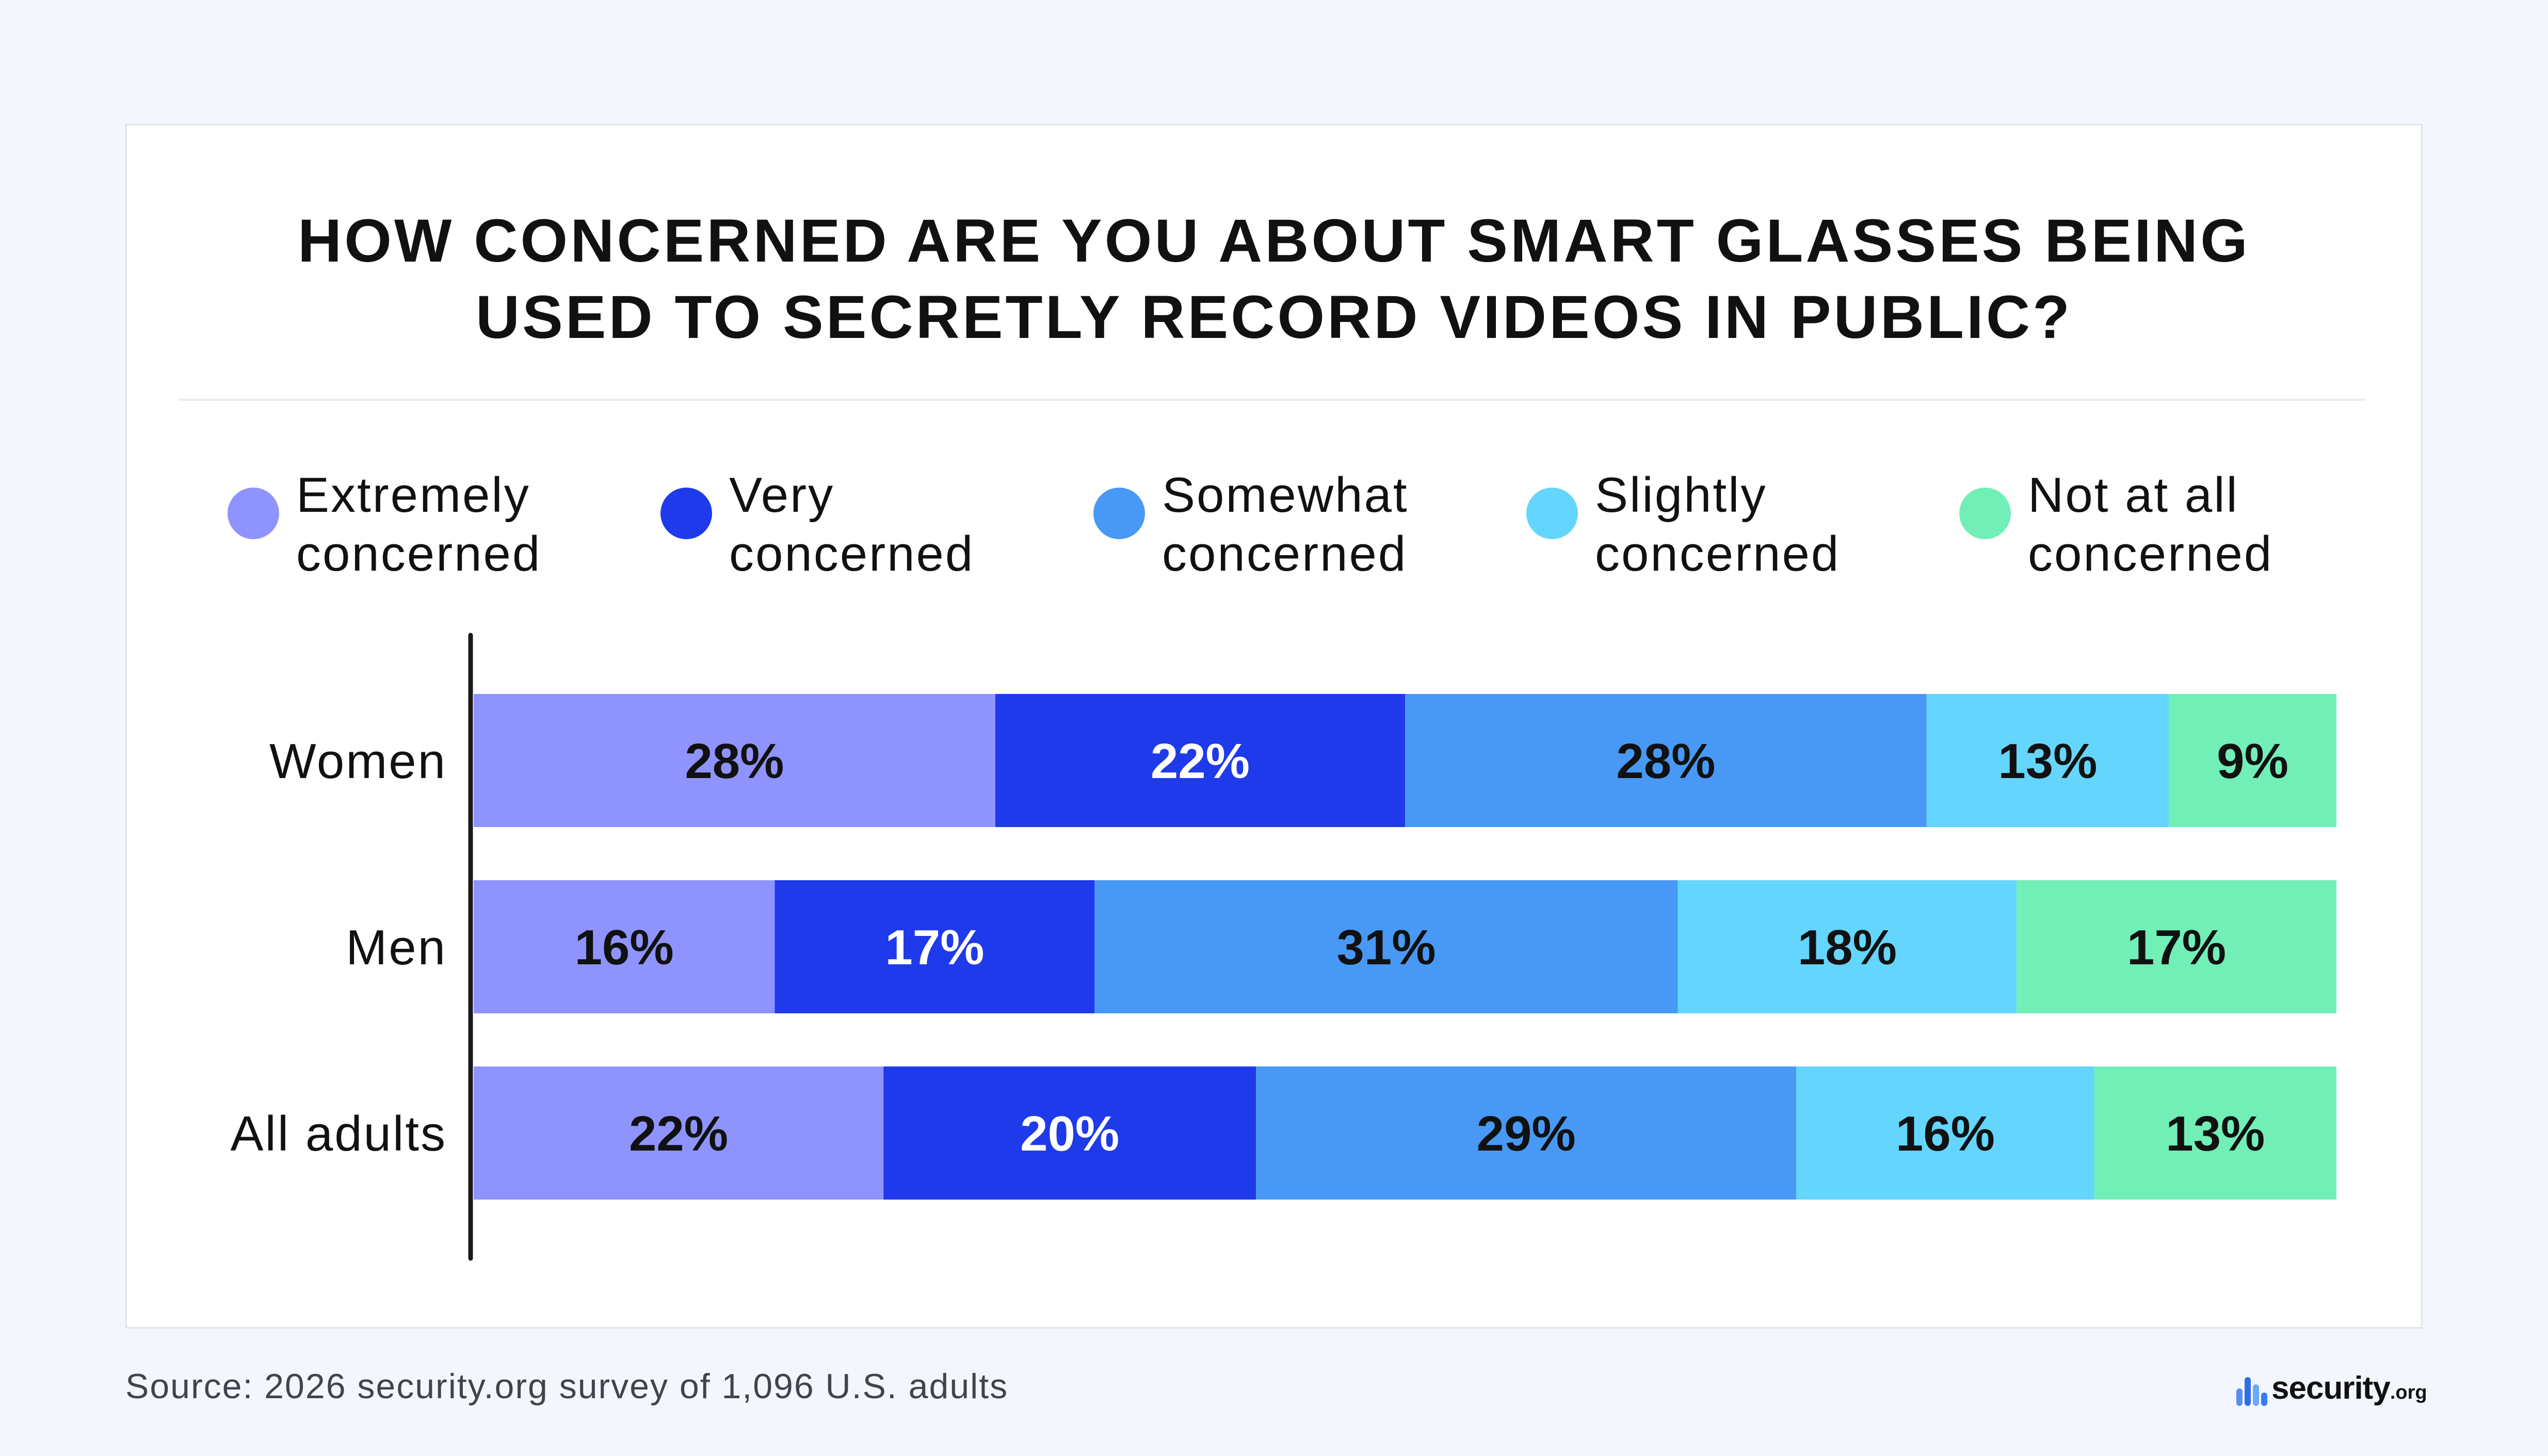  Describe the element at coordinates (1272, 400) in the screenshot. I see `title-divider` at that location.